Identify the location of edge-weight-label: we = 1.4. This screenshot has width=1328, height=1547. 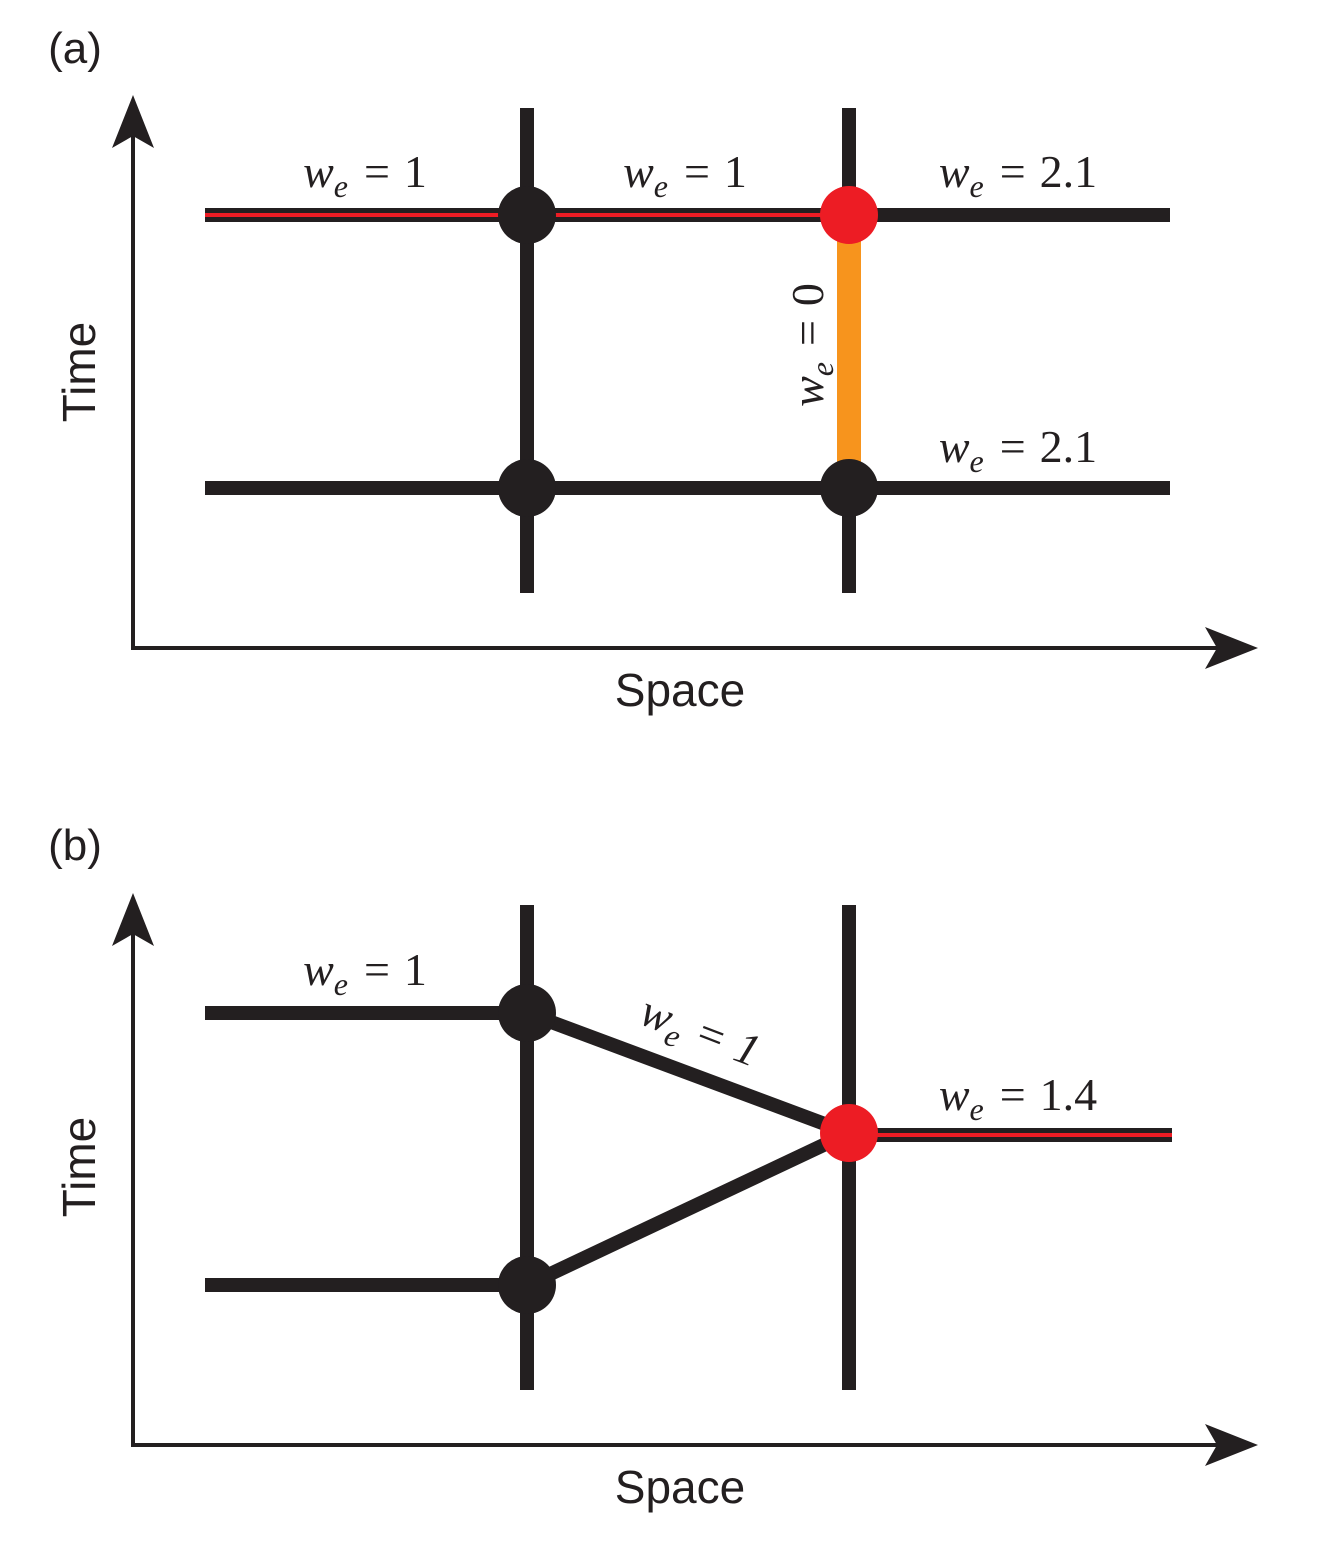
(1018, 1098).